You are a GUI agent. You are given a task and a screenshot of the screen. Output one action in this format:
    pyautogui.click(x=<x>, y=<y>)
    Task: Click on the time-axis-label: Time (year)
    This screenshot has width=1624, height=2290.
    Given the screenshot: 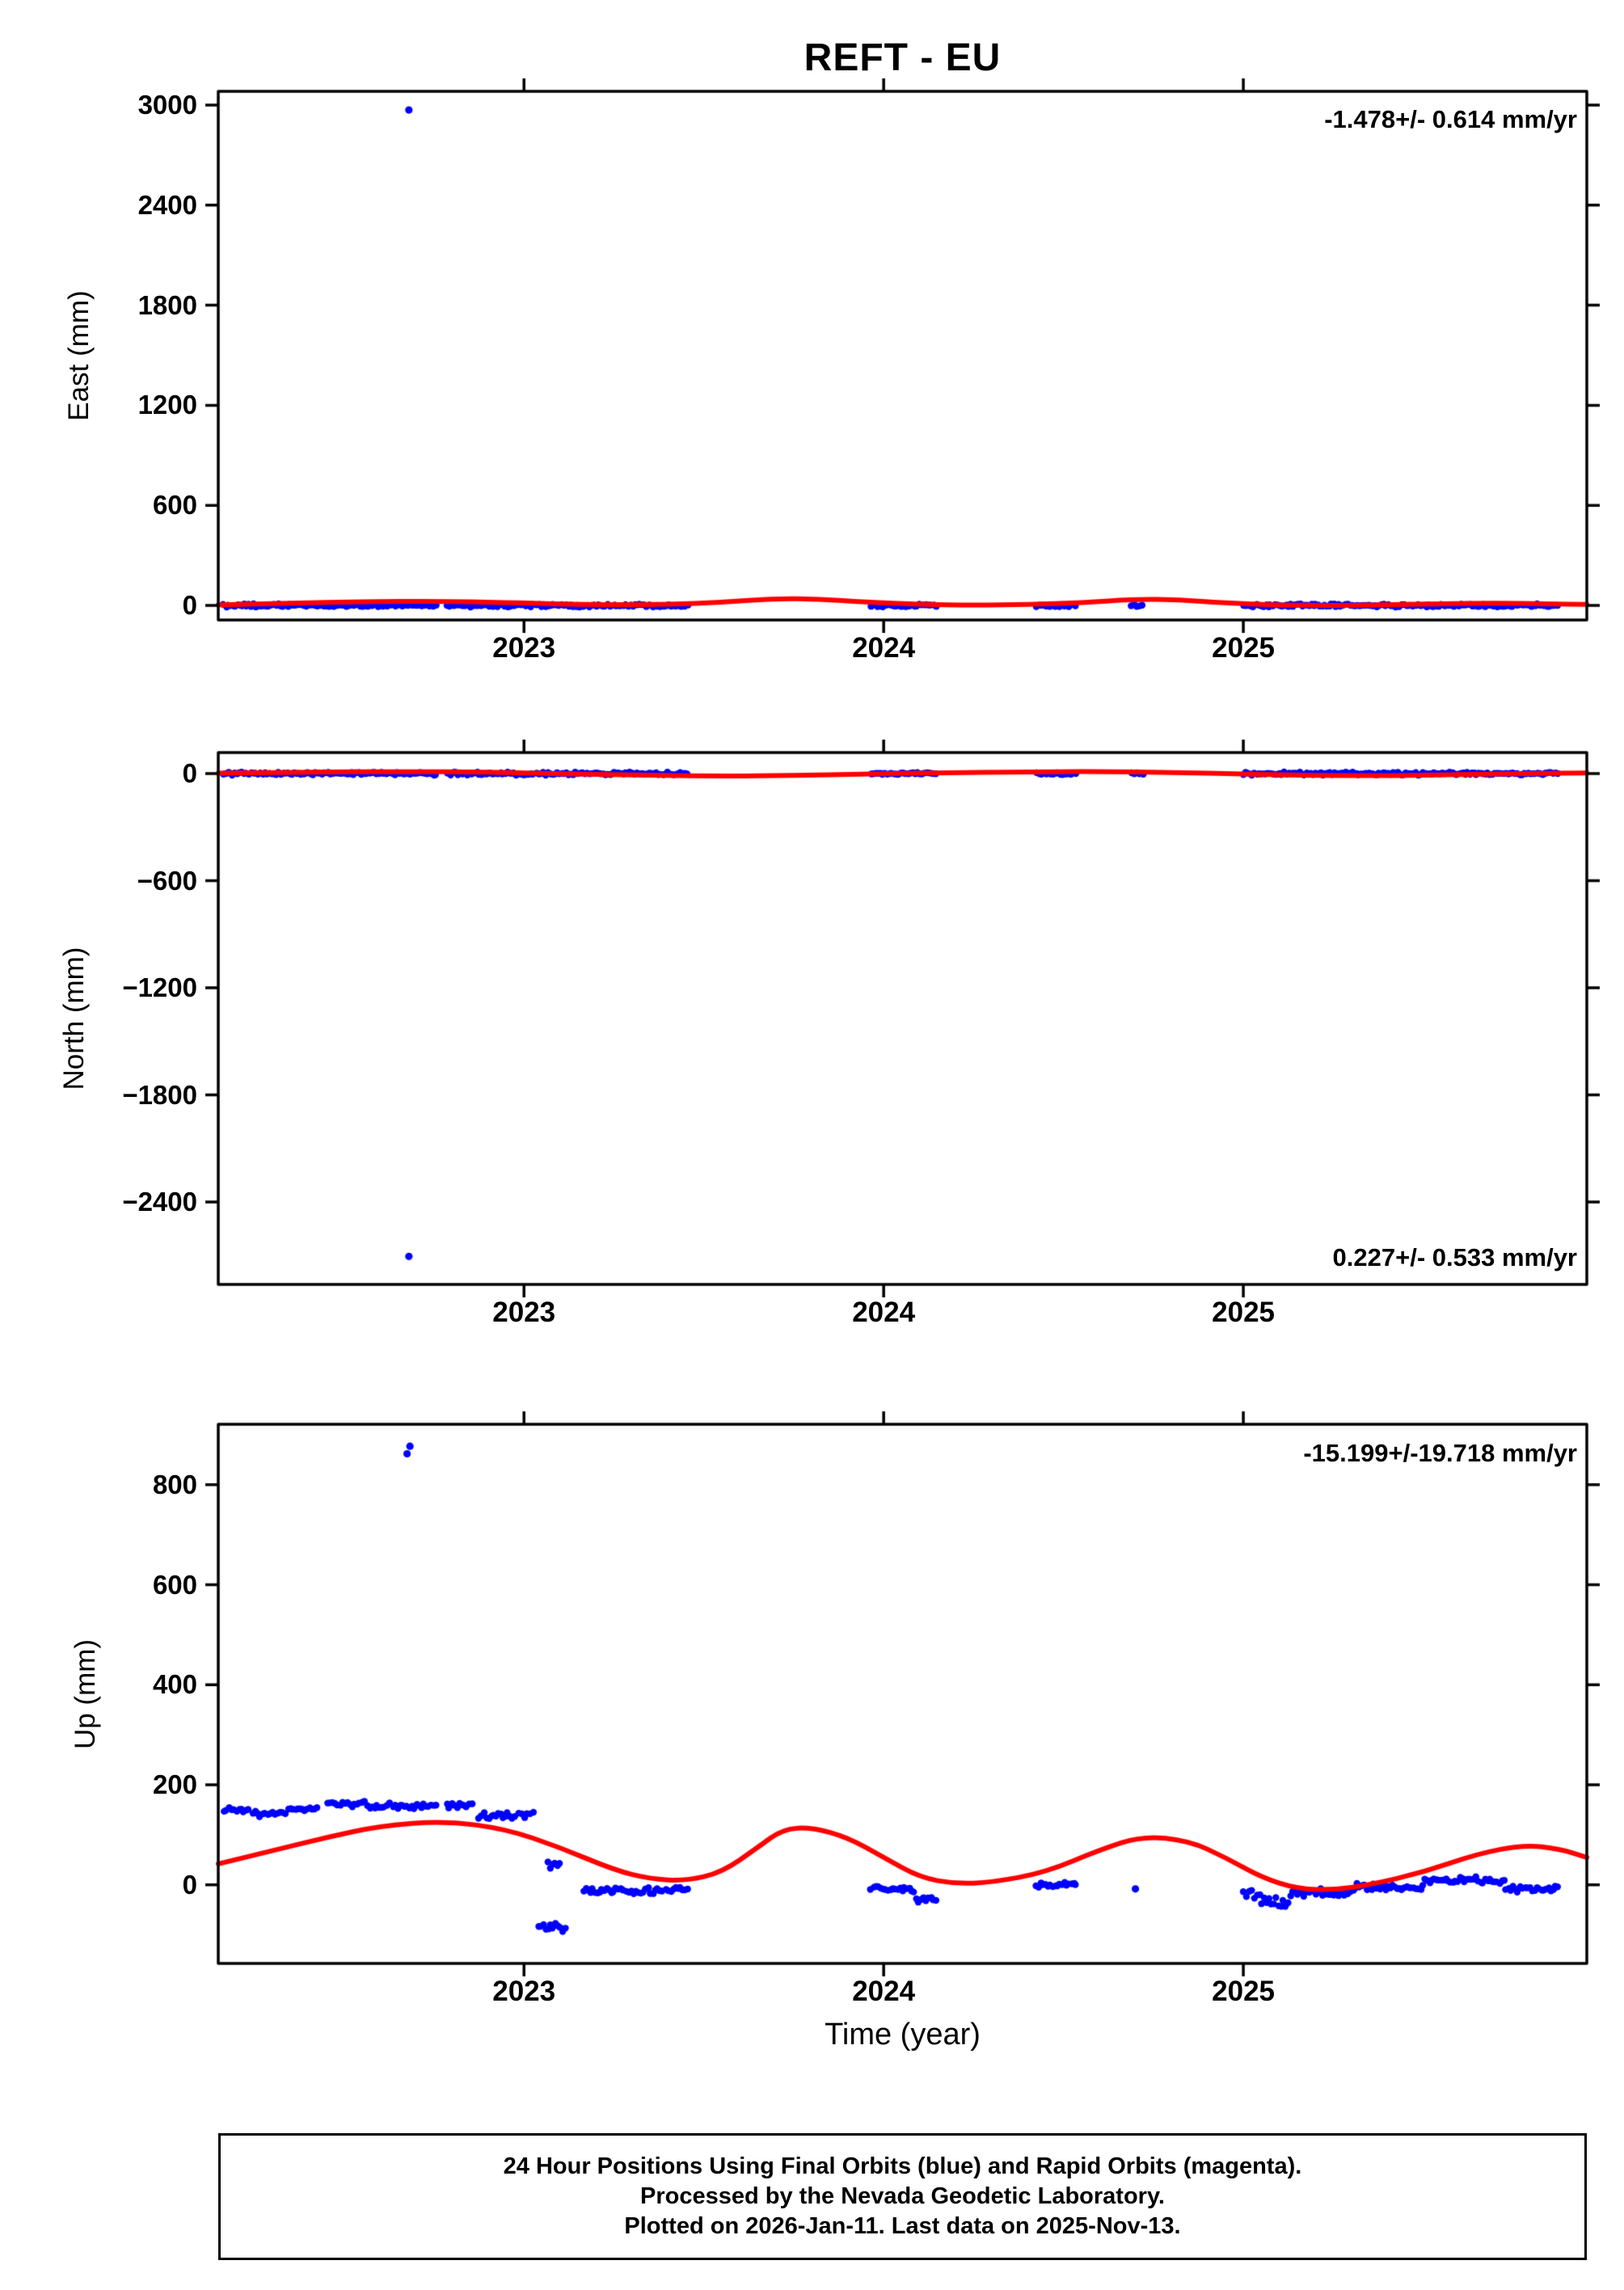 What is the action you would take?
    pyautogui.click(x=903, y=2035)
    